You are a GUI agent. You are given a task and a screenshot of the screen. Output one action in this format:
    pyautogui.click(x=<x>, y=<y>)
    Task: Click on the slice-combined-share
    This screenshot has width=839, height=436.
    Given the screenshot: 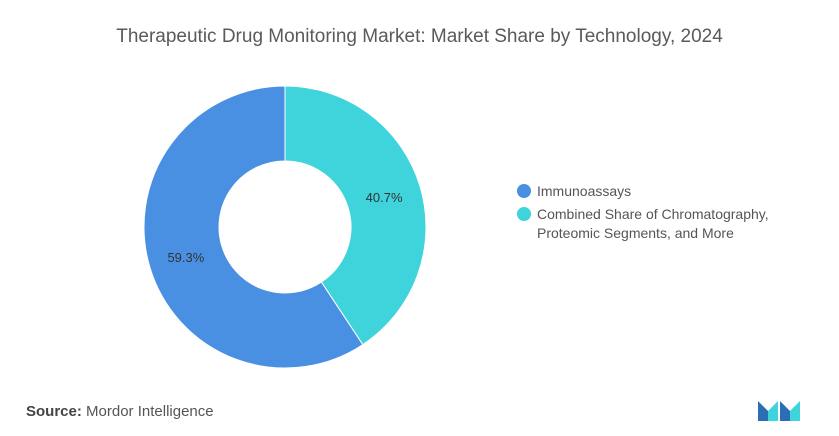 What is the action you would take?
    pyautogui.click(x=355, y=215)
    